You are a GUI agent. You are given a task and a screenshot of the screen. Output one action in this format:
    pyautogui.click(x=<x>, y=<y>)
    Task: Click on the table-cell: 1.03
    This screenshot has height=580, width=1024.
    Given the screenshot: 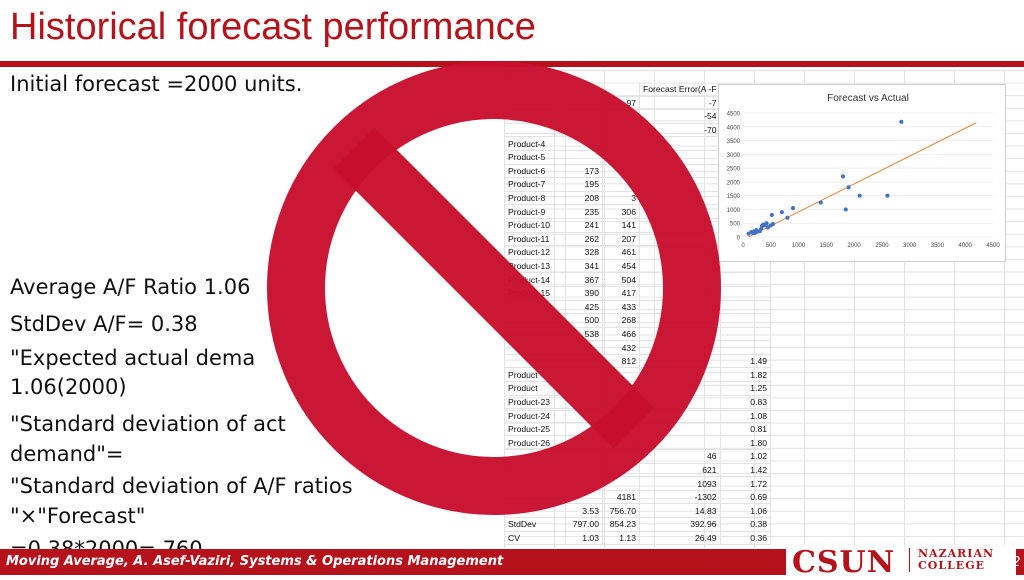 What is the action you would take?
    pyautogui.click(x=584, y=538)
    